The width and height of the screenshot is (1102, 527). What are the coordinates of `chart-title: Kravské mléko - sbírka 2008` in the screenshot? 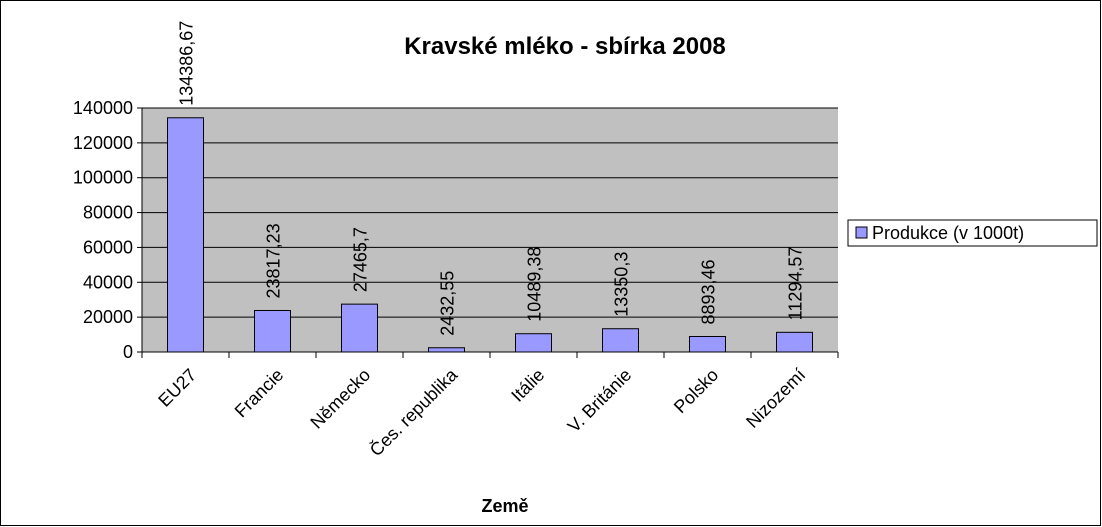 It's located at (565, 46).